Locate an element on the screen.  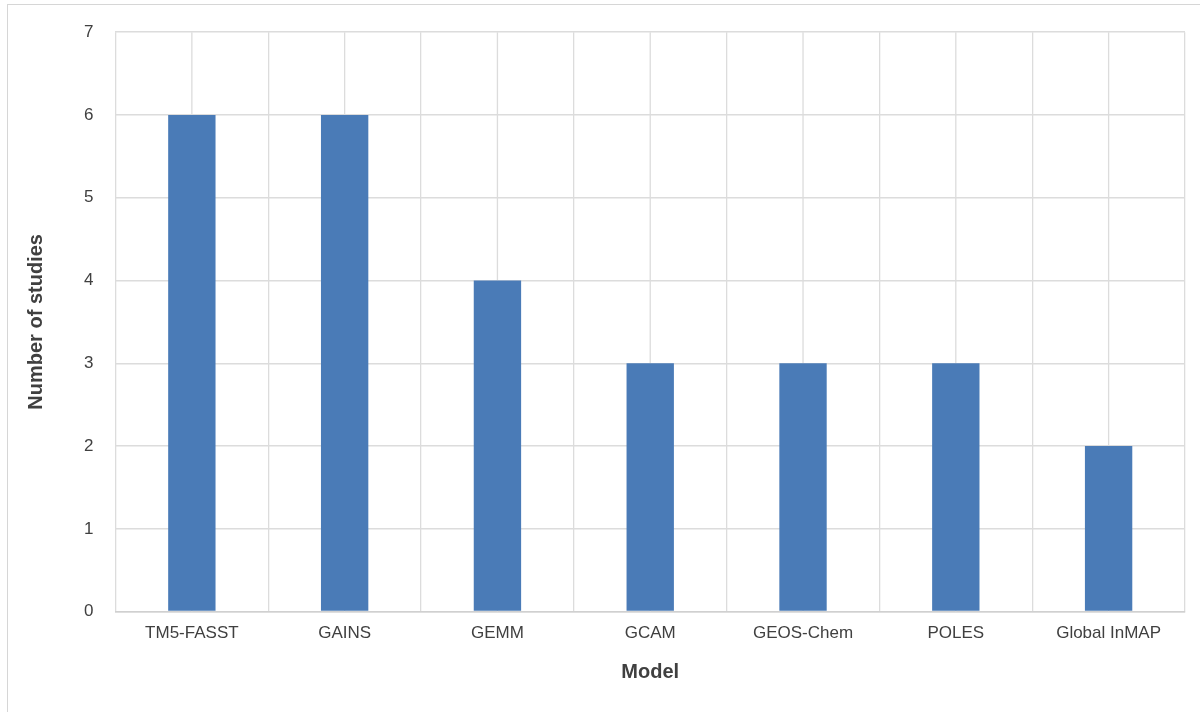
y-tick-label: 2 is located at coordinates (88, 445).